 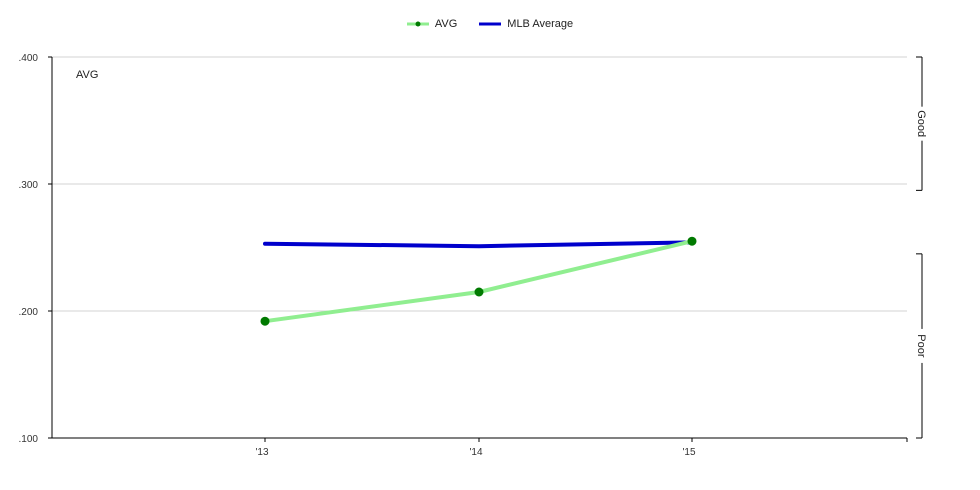 I want to click on legend-item-mlb-average: MLB Average, so click(x=526, y=24).